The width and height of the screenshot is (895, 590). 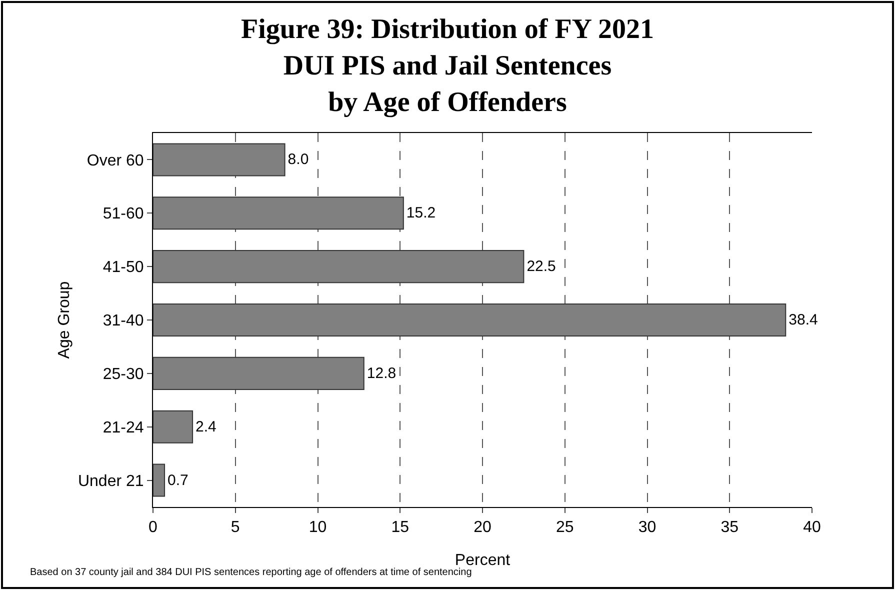 I want to click on data-label: 2.4, so click(x=206, y=427).